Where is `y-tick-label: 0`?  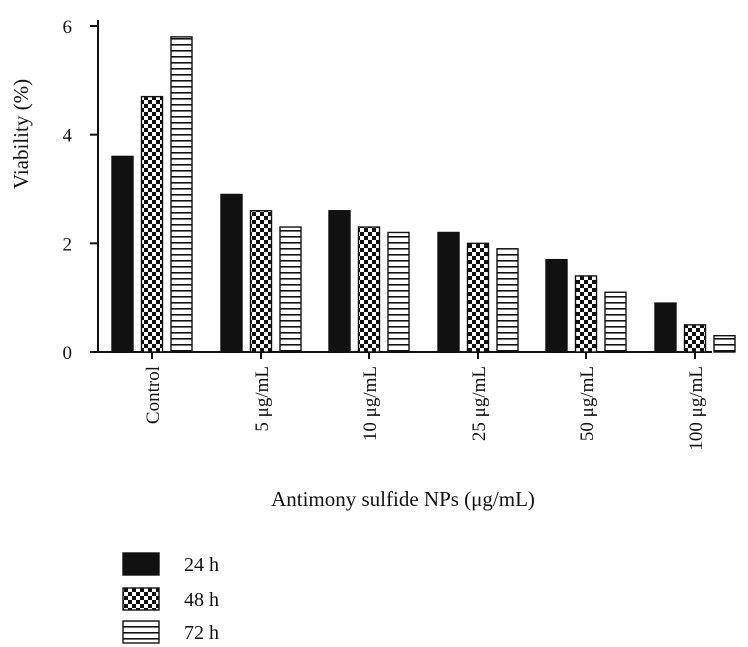 y-tick-label: 0 is located at coordinates (68, 353).